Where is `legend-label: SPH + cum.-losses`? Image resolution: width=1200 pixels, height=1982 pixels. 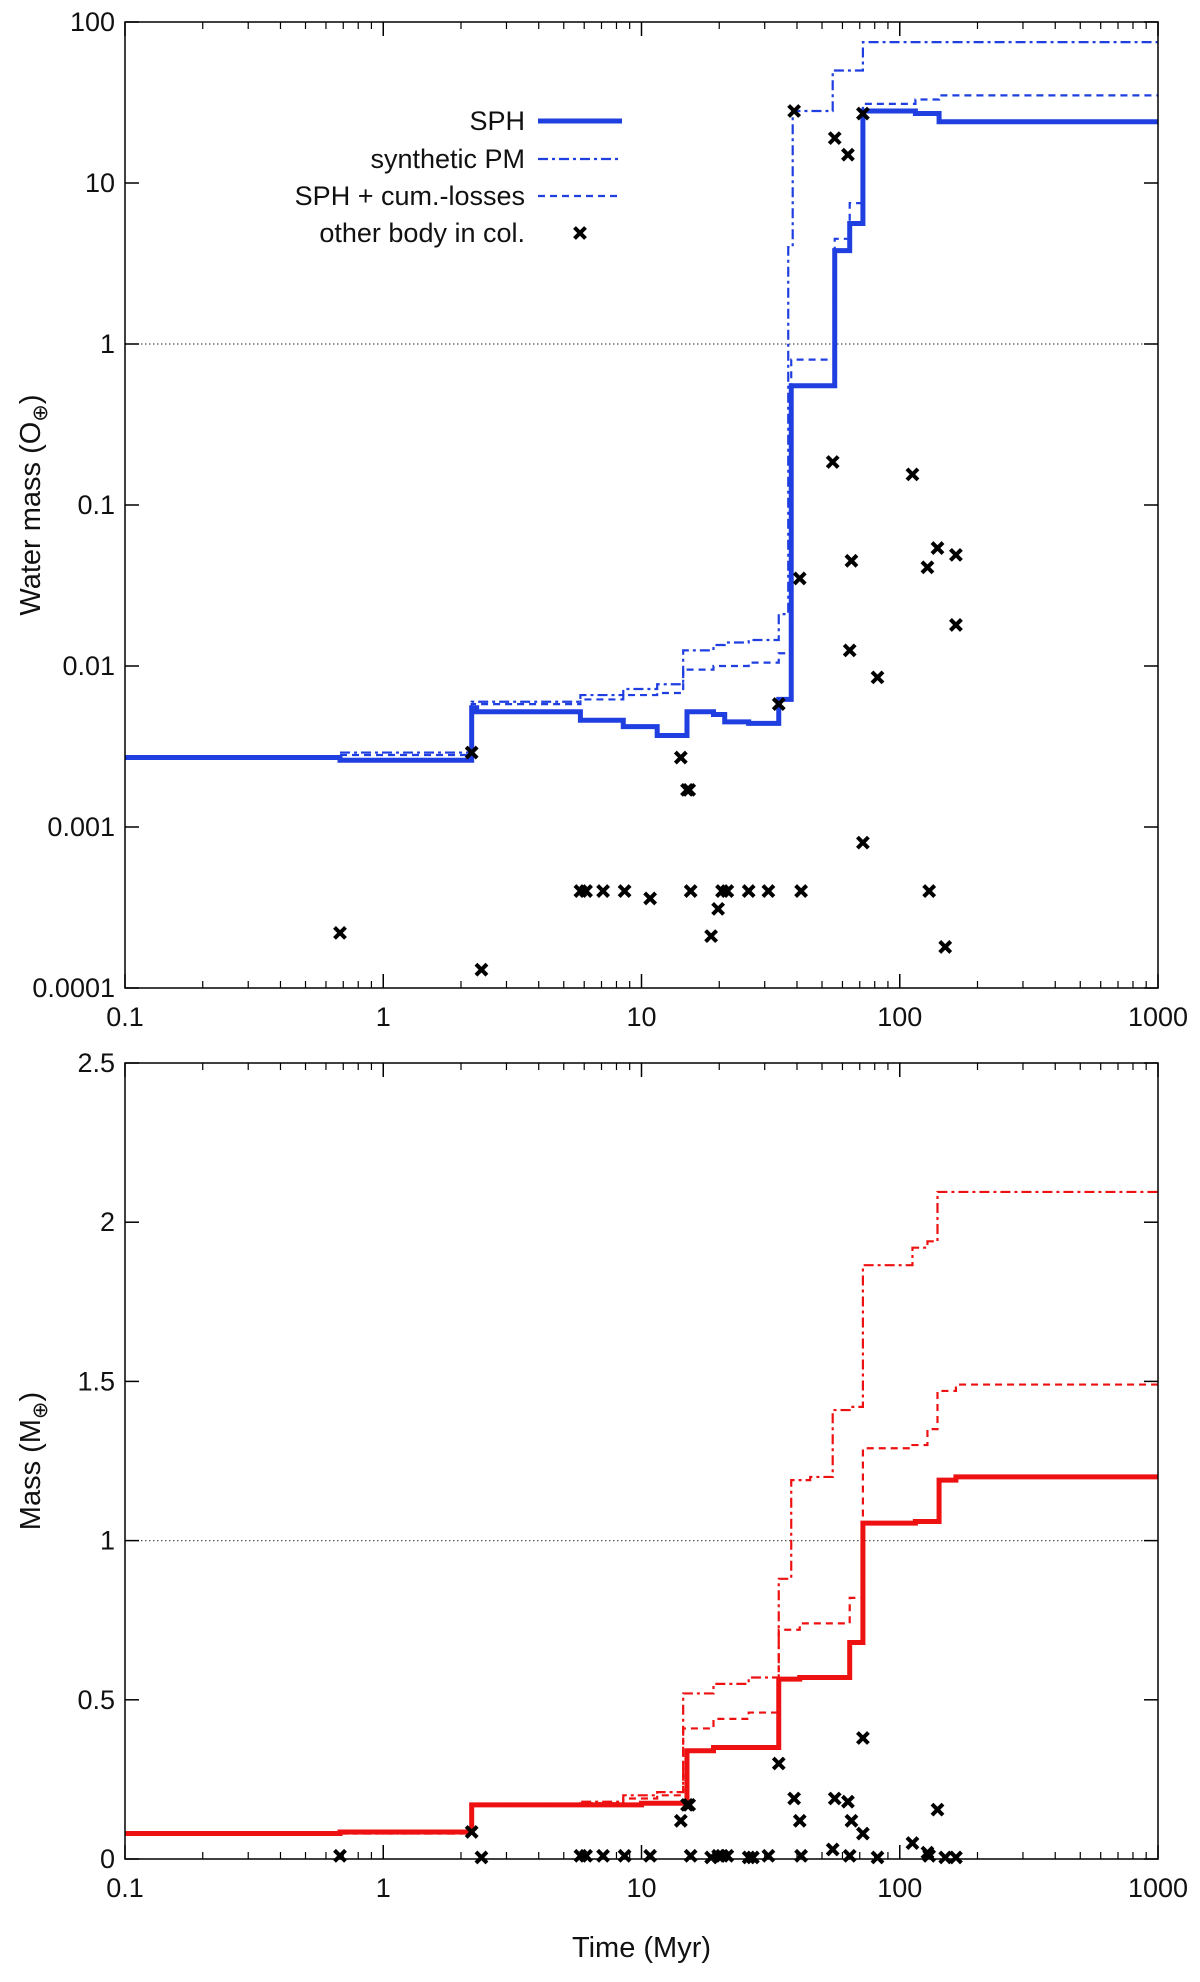
legend-label: SPH + cum.-losses is located at coordinates (410, 196).